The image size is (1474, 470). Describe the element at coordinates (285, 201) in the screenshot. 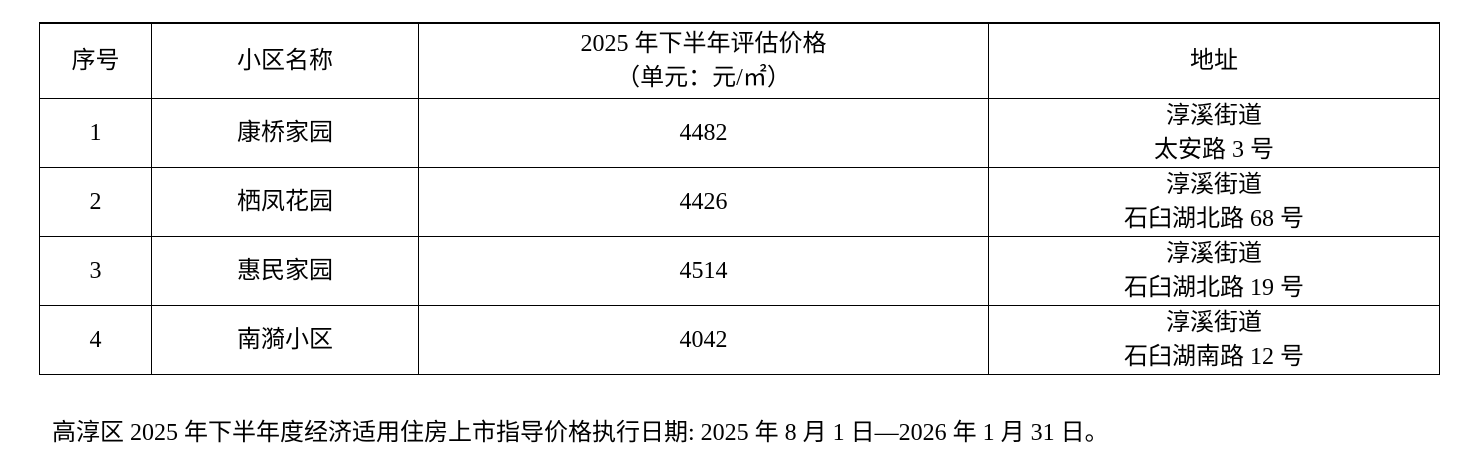

I see `cell-name: 栖凤花园` at that location.